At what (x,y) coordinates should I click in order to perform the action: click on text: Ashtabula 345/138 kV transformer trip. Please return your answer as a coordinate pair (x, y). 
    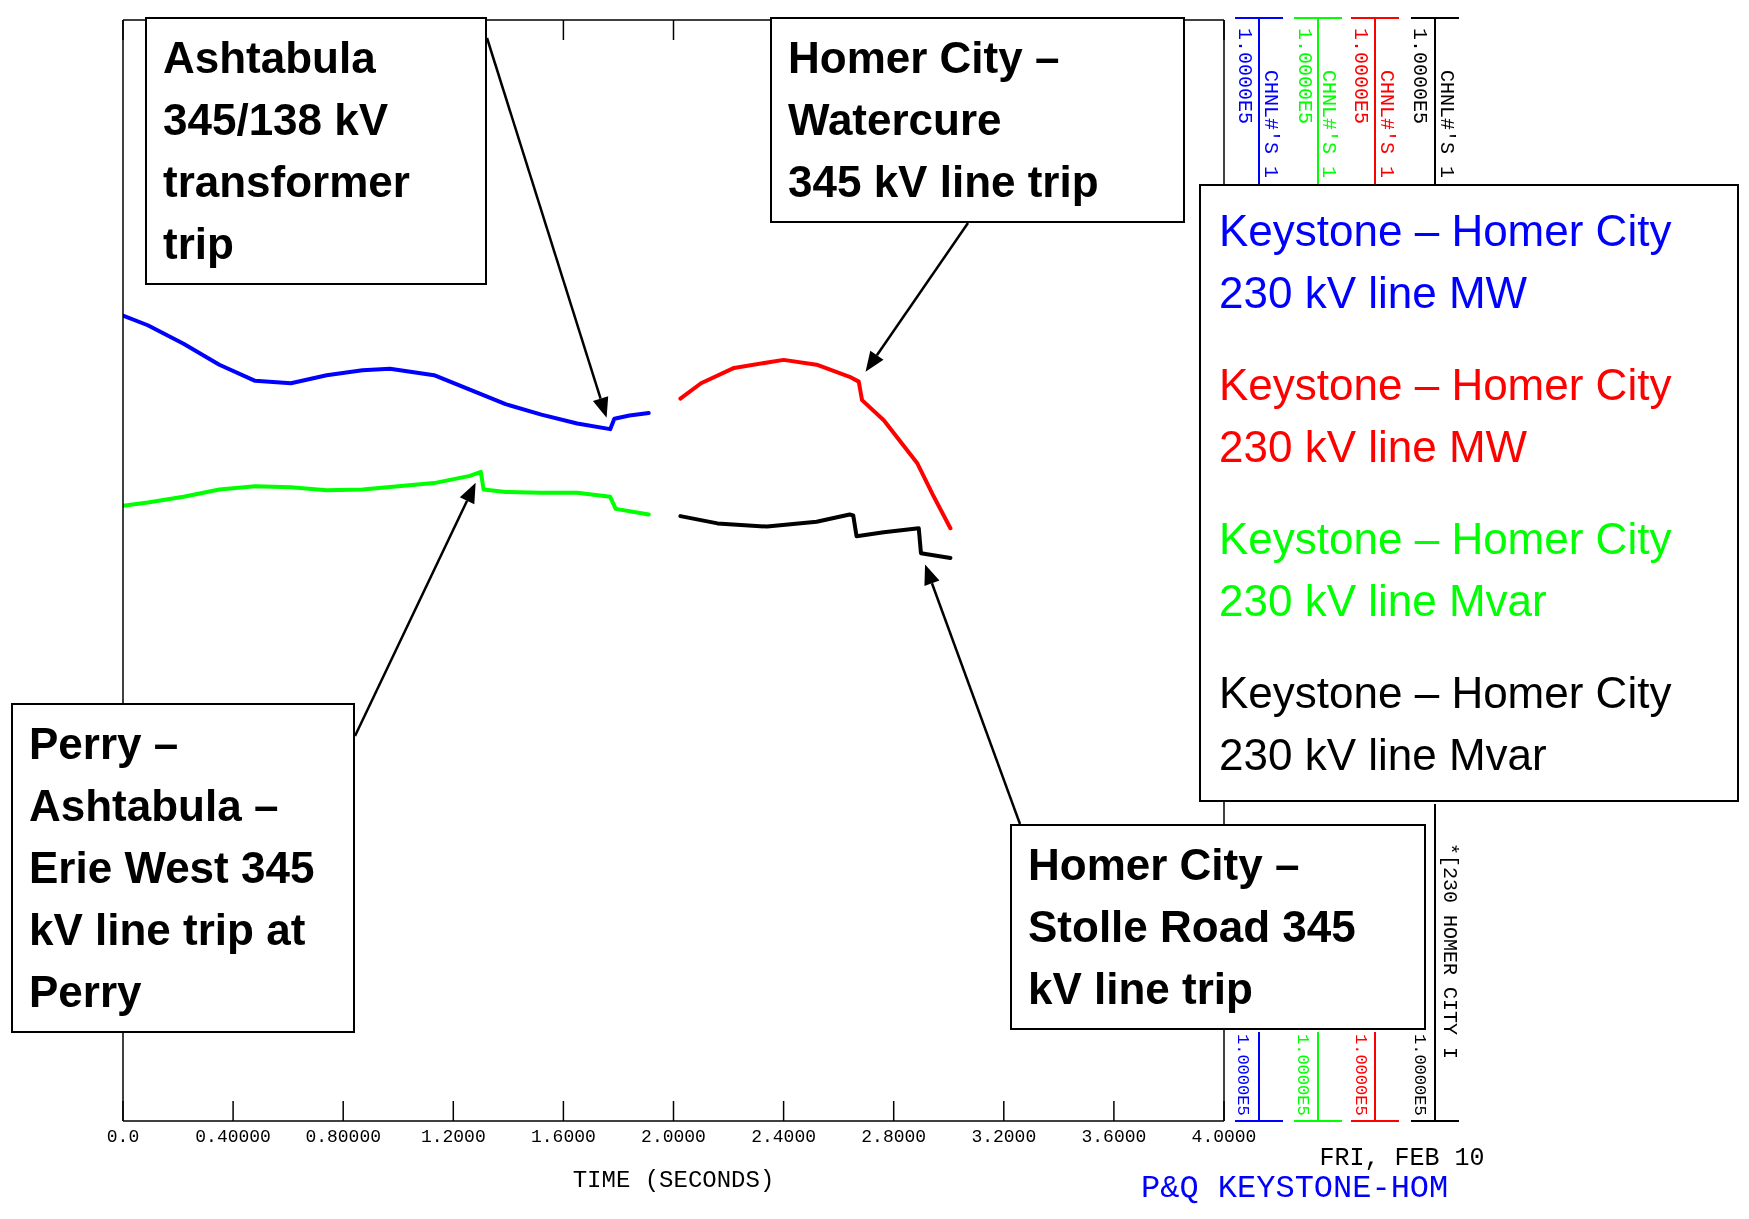
    Looking at the image, I should click on (316, 151).